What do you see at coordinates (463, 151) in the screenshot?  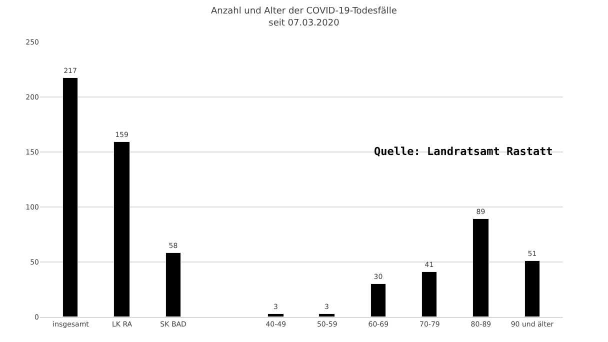 I see `annotation: Quelle: Landratsamt Rastatt` at bounding box center [463, 151].